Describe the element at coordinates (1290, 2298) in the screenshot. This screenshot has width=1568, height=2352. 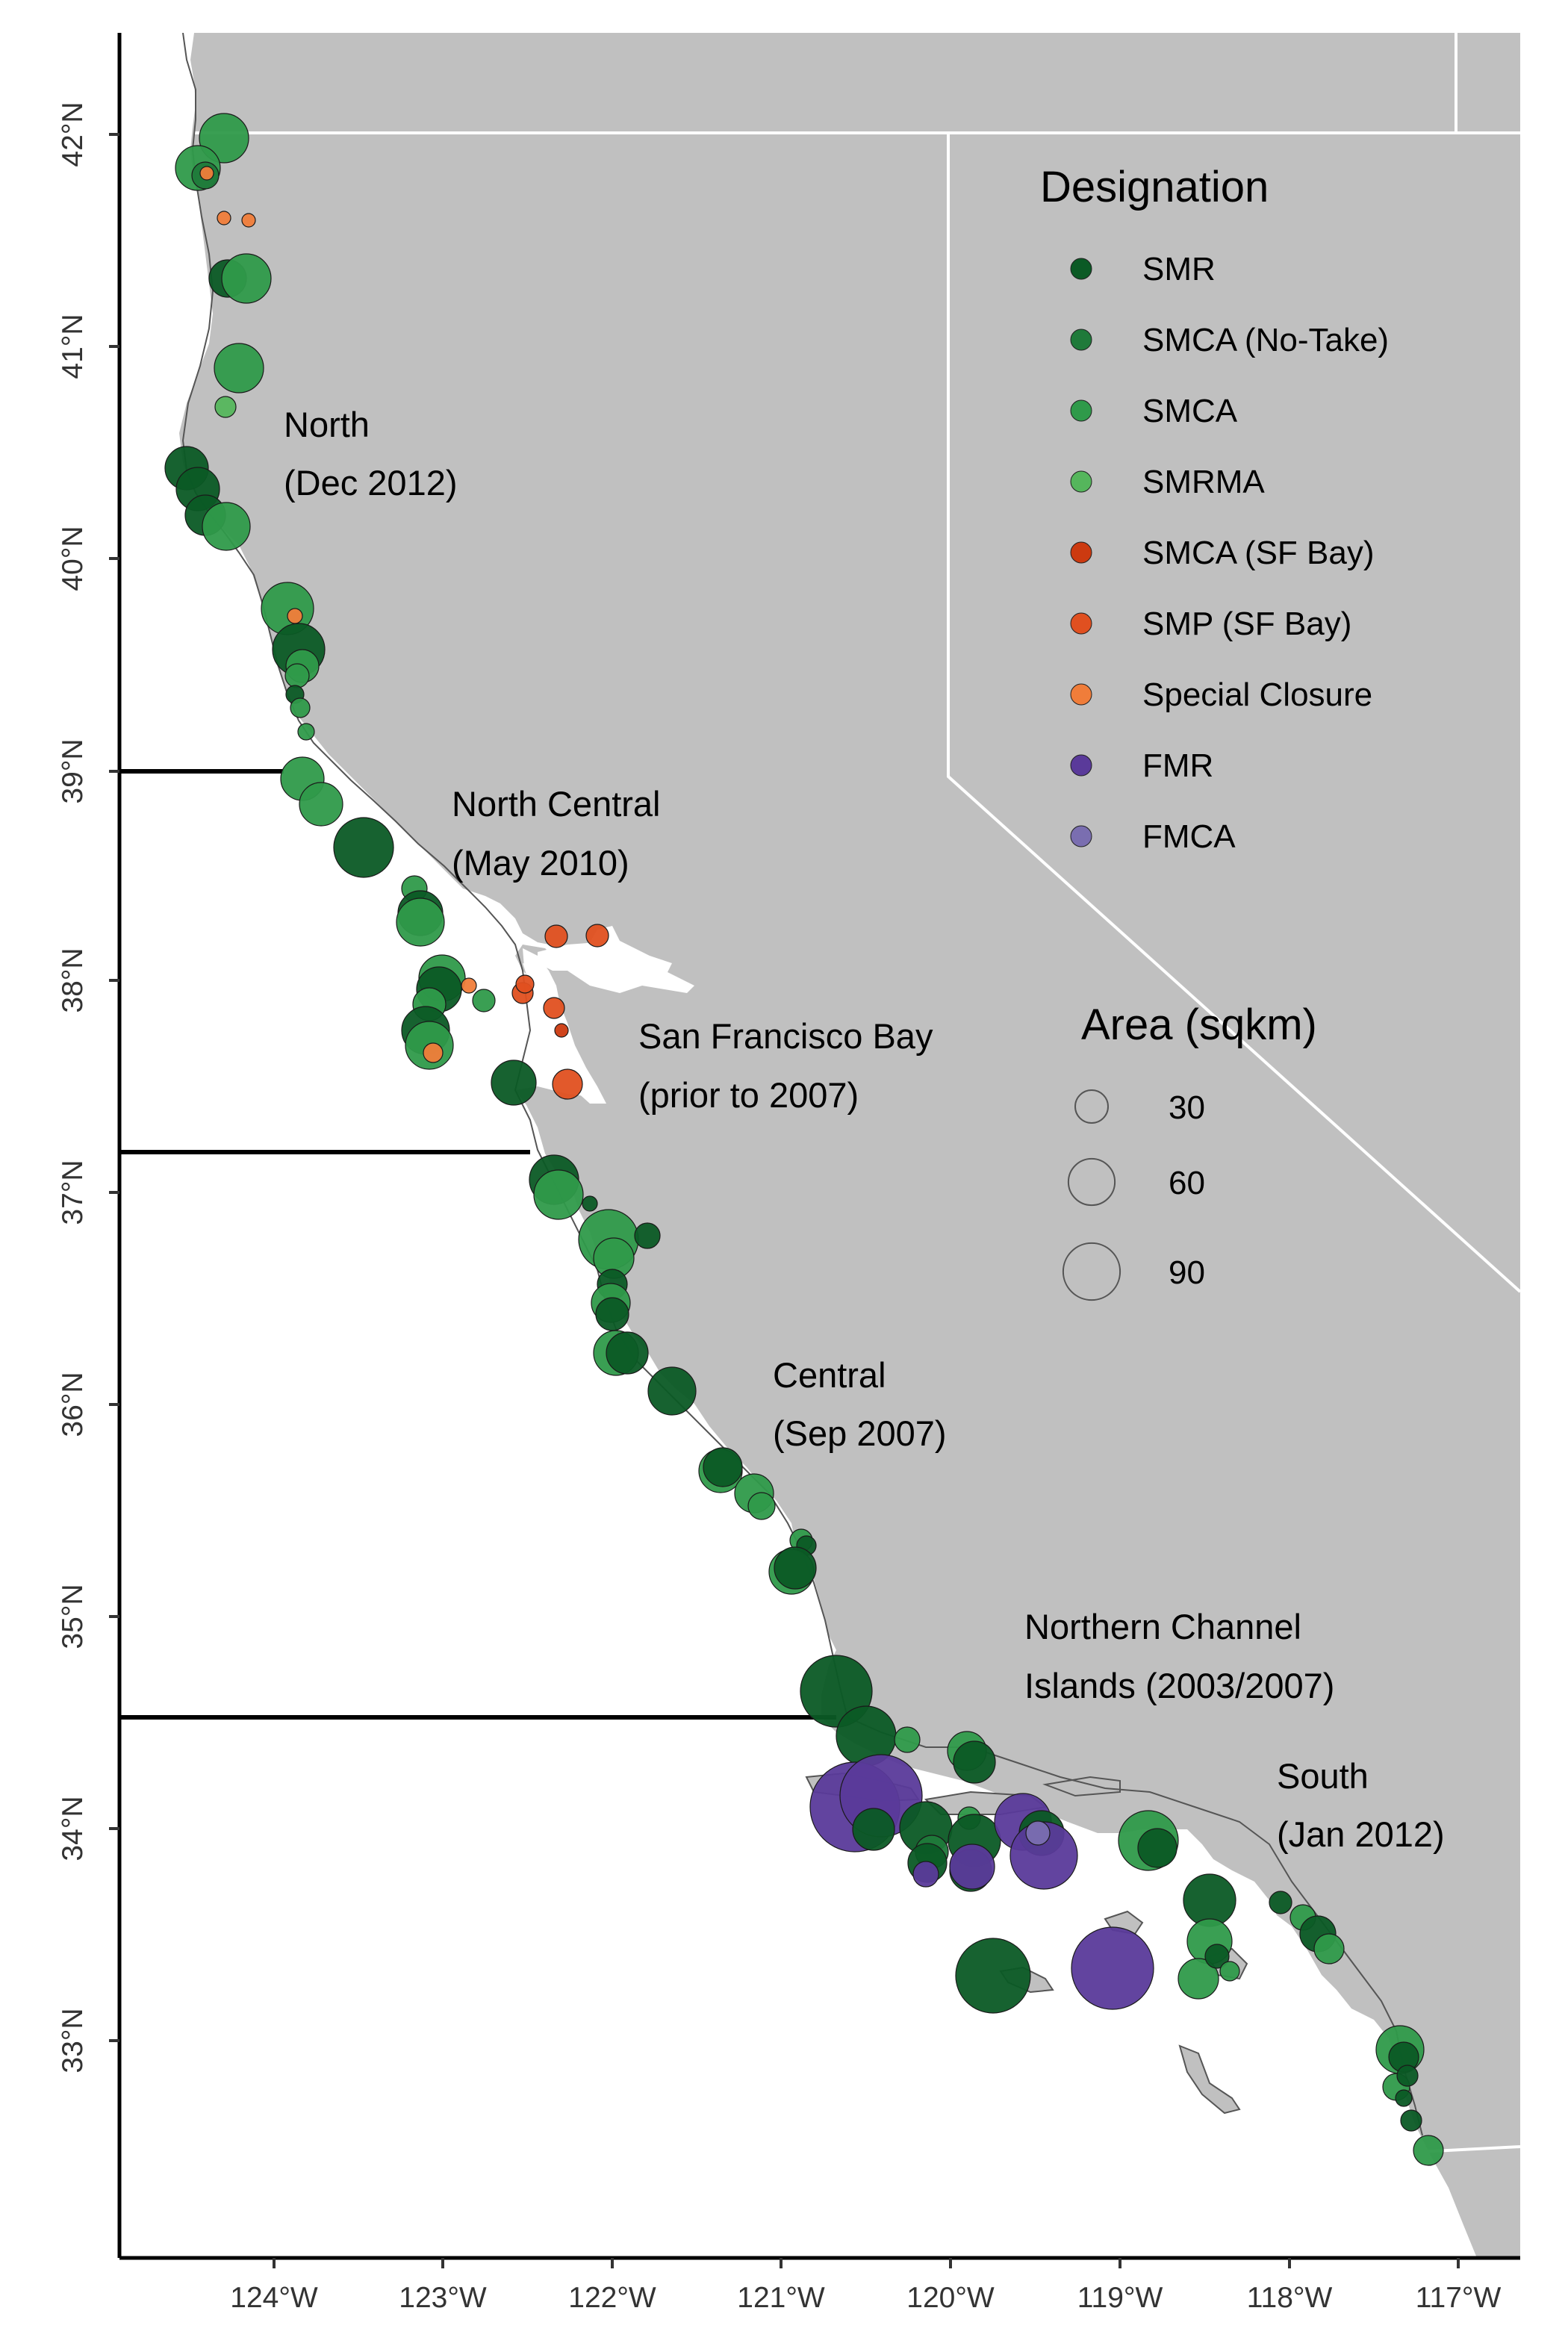
I see `x-tick-label: 118°W` at that location.